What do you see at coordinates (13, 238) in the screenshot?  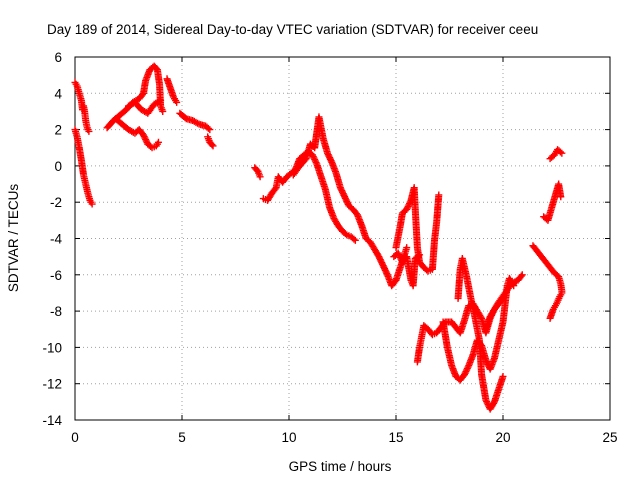 I see `y-axis-label: SDTVAR / TECUs` at bounding box center [13, 238].